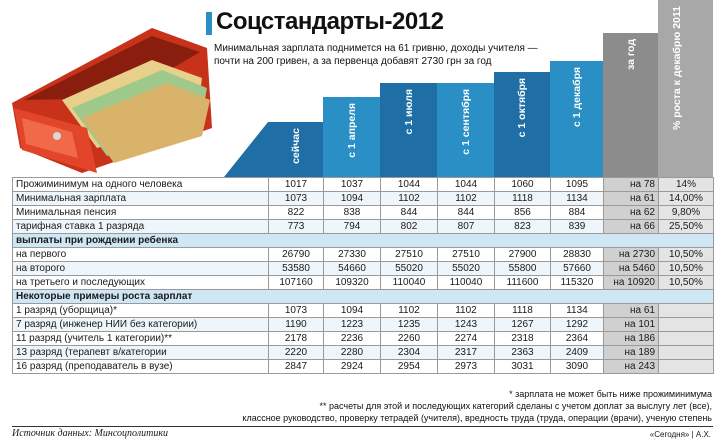  I want to click on section-header: Некоторые примеры роста зарплат, so click(363, 296).